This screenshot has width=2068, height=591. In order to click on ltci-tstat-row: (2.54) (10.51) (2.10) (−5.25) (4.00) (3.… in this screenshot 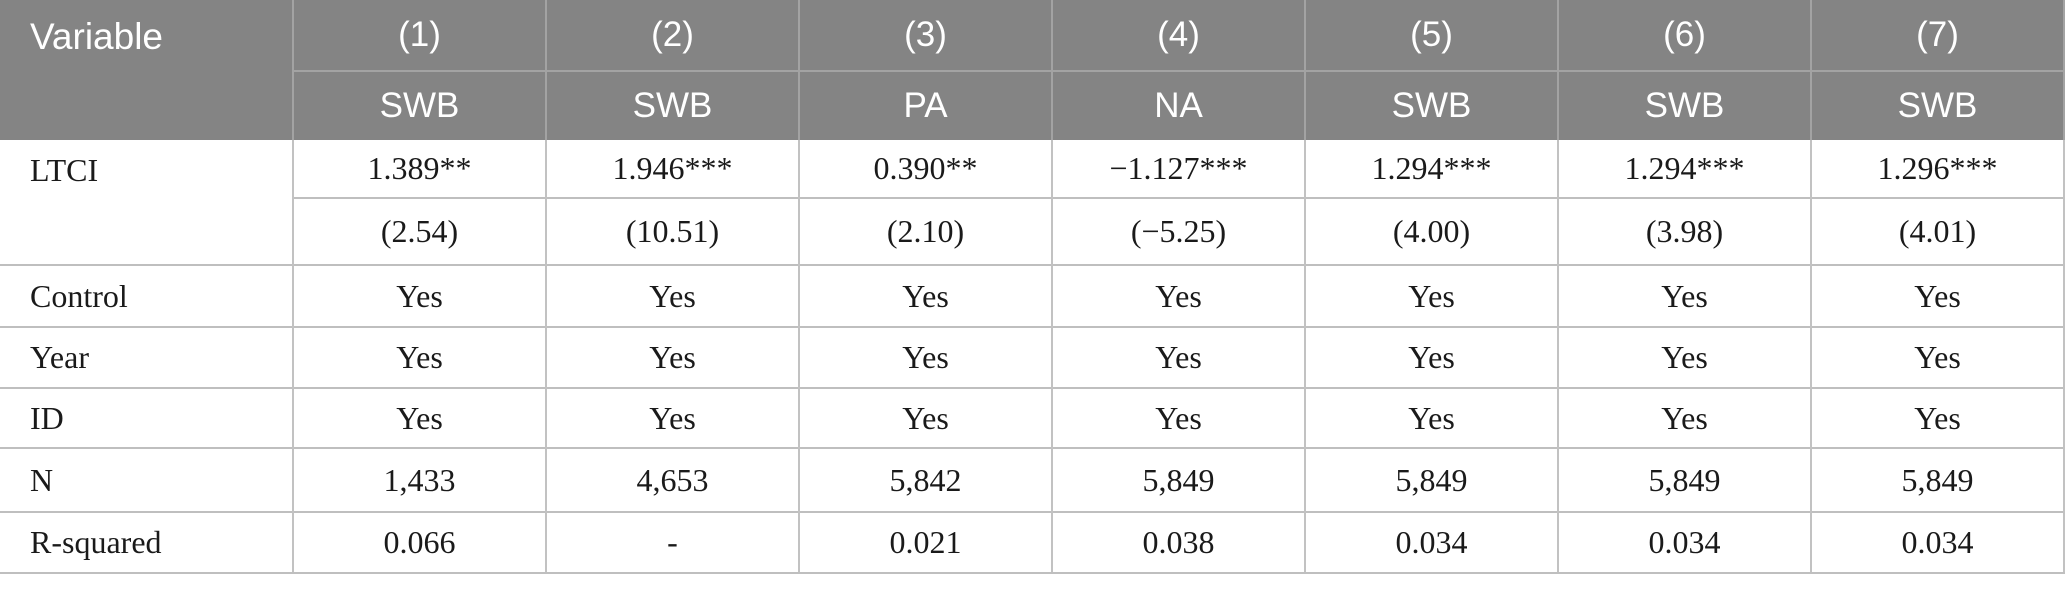, I will do `click(1032, 231)`.